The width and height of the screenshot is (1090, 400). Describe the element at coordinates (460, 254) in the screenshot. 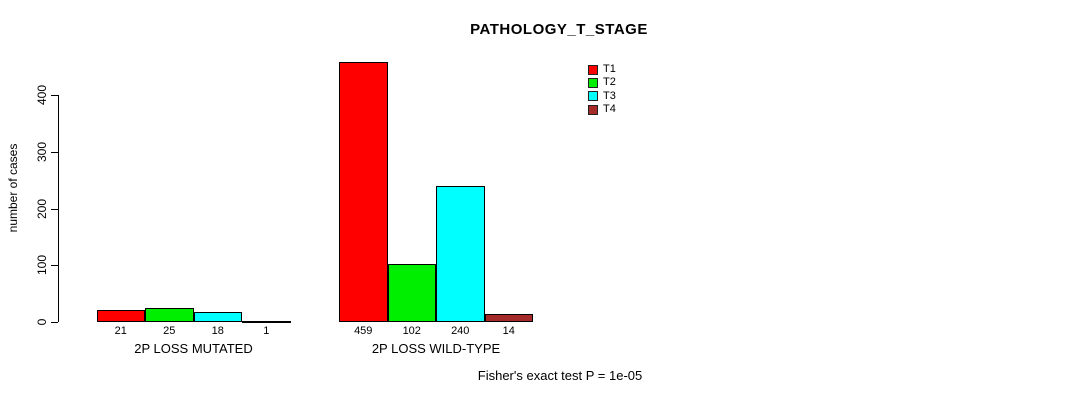

I see `bar-t3-wild-type` at that location.